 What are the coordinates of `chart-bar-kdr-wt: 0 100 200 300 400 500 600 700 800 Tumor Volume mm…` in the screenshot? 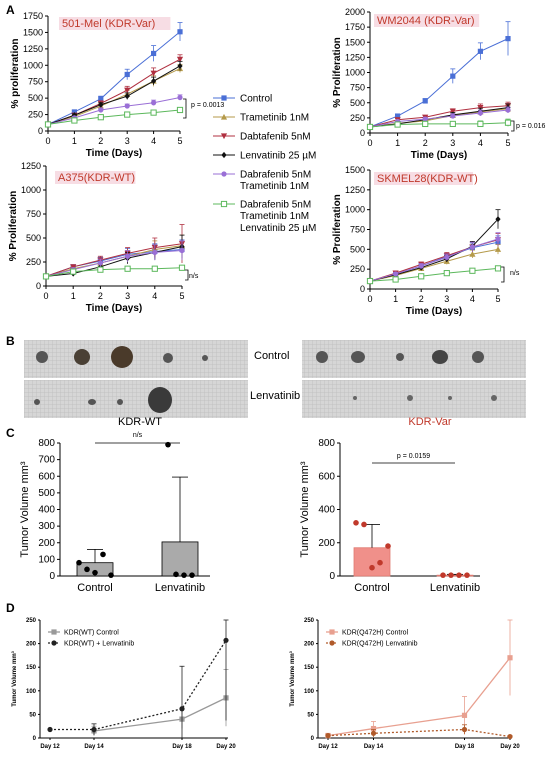 It's located at (114, 505).